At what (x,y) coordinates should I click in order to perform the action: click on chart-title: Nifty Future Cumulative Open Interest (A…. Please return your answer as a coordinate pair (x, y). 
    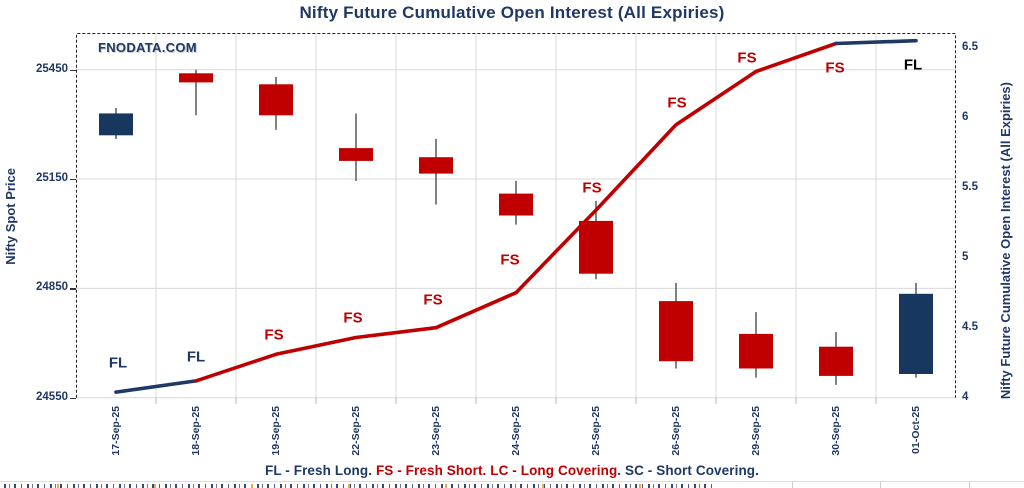
    Looking at the image, I should click on (512, 12).